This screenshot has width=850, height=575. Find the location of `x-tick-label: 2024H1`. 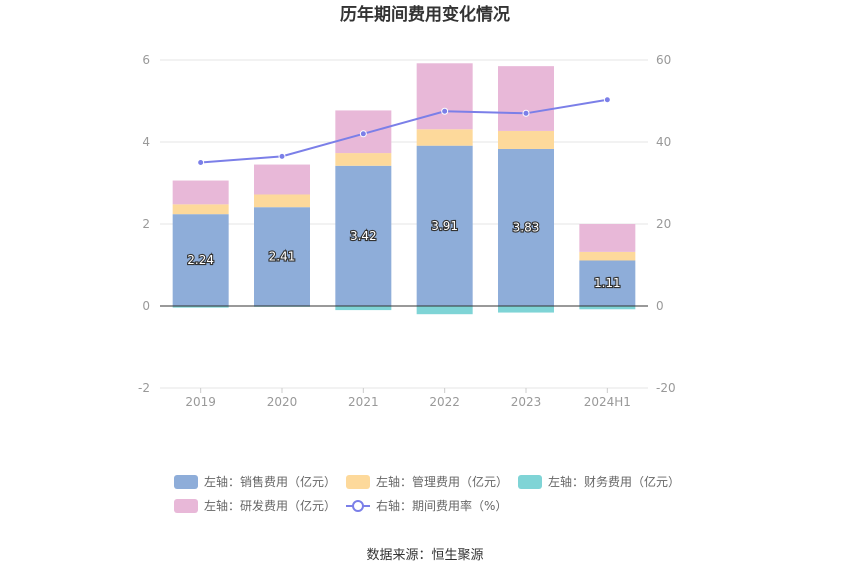

x-tick-label: 2024H1 is located at coordinates (607, 402).